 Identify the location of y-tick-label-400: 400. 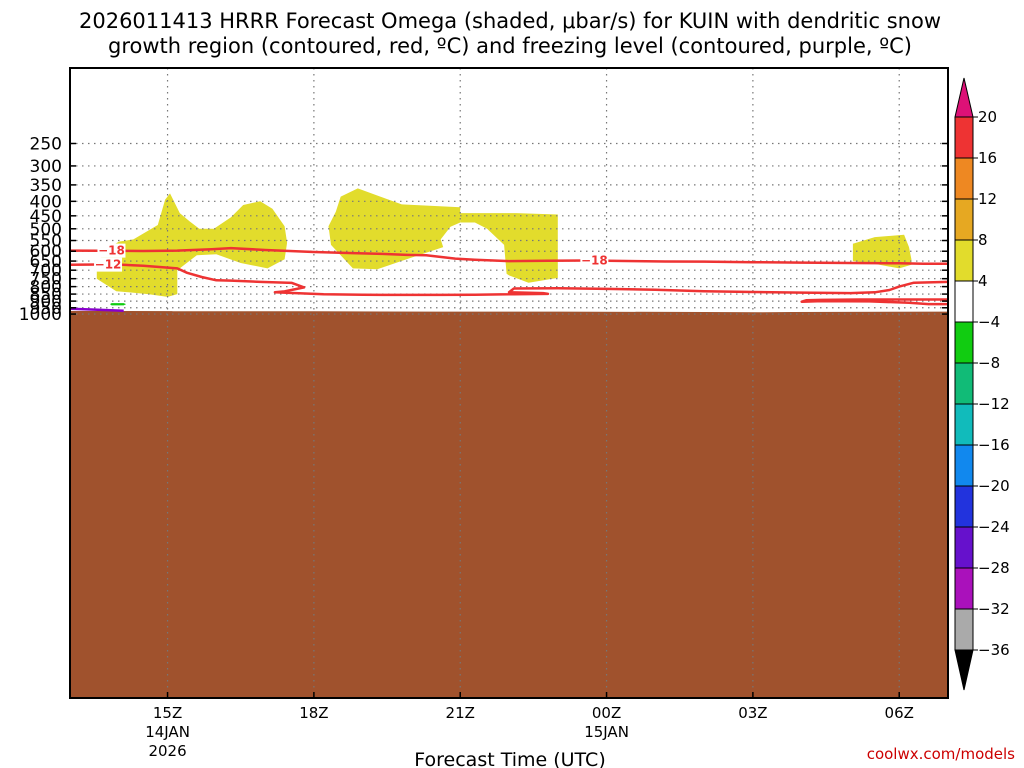
(46, 202).